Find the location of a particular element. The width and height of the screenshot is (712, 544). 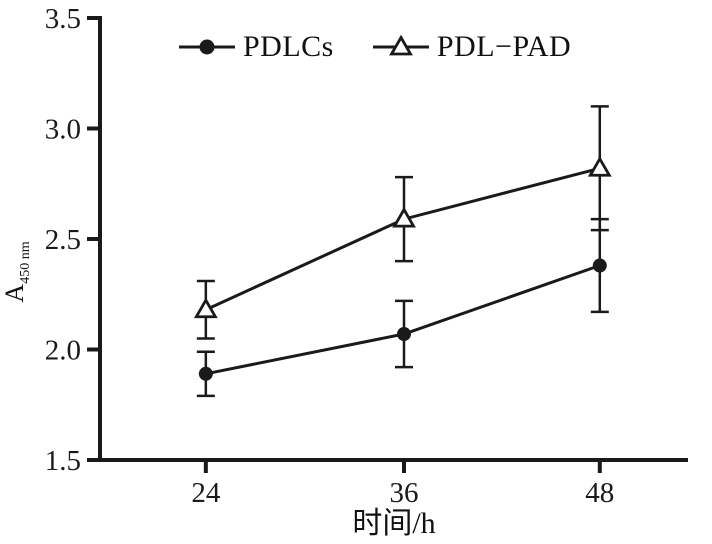

x-tick-label: 24 is located at coordinates (206, 493).